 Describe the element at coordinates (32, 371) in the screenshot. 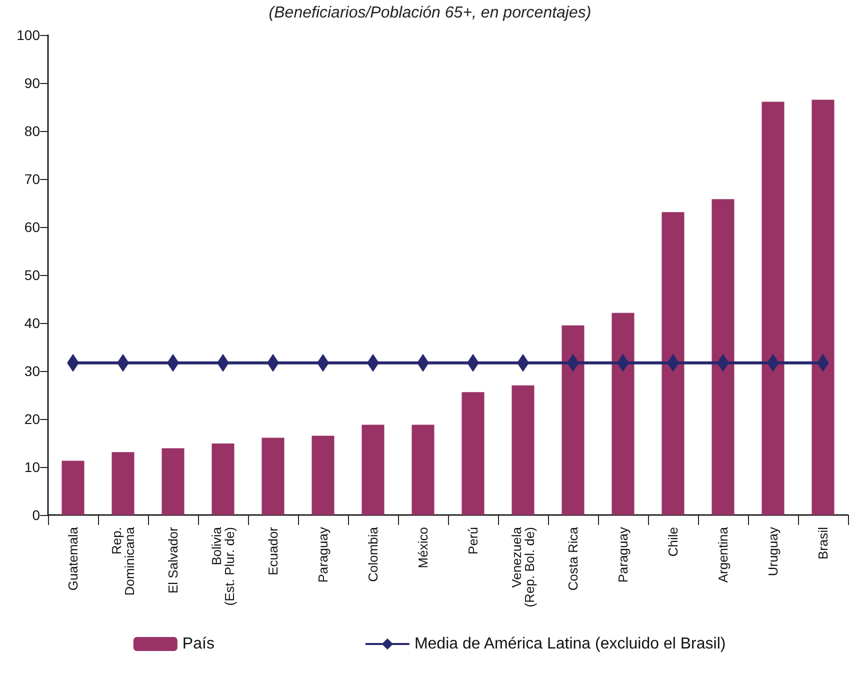

I see `y-tick-label: 30` at that location.